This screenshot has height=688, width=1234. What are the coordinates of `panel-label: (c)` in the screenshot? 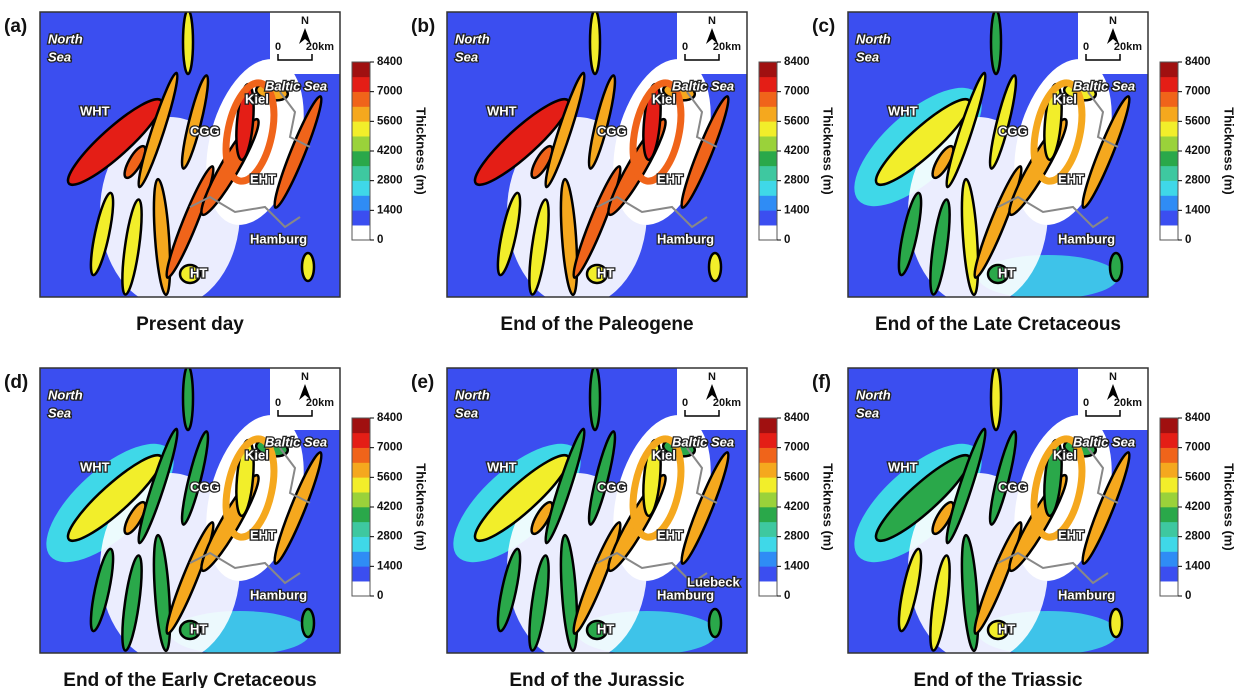 It's located at (823, 26).